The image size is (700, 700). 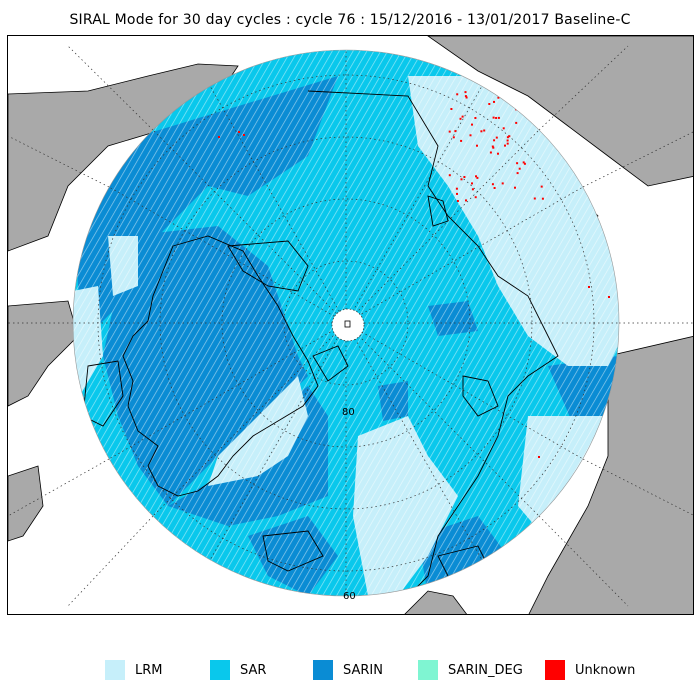 I want to click on legend-label-unknown: Unknown, so click(x=605, y=670).